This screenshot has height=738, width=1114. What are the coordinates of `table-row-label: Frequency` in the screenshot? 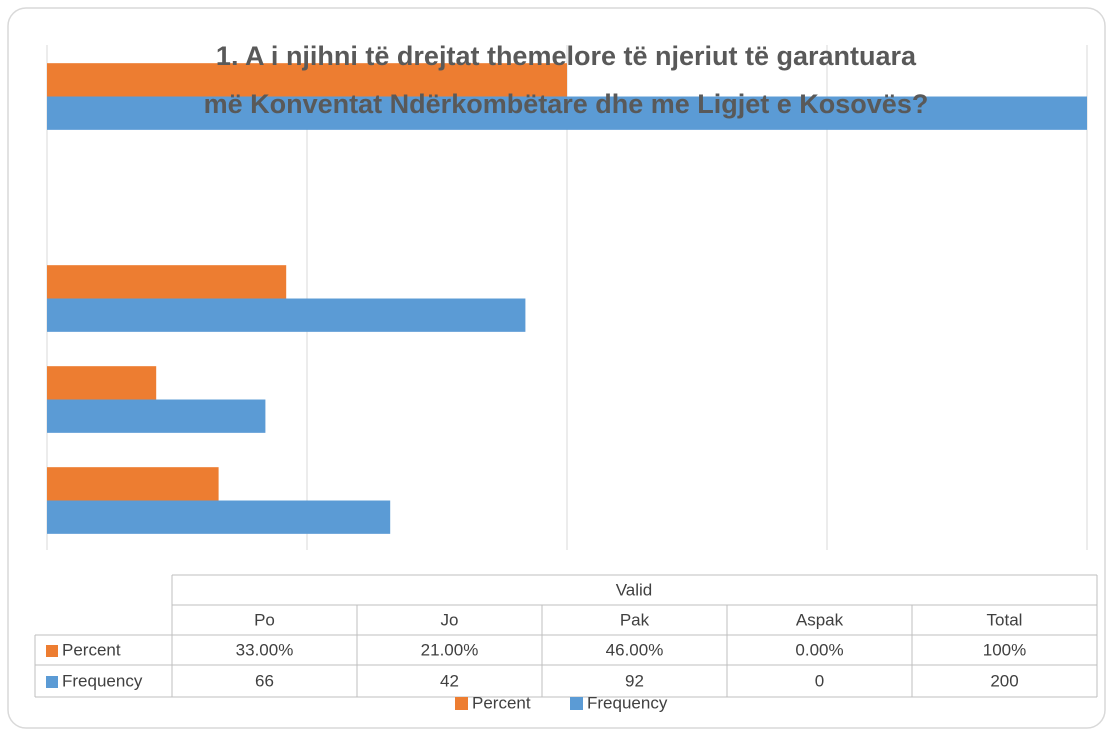 It's located at (102, 680).